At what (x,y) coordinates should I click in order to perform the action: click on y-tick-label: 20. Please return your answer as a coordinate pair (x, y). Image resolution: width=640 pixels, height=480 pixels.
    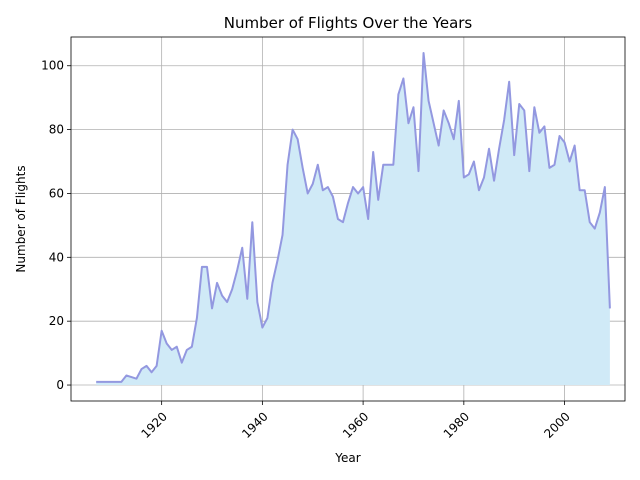
    Looking at the image, I should click on (56, 321).